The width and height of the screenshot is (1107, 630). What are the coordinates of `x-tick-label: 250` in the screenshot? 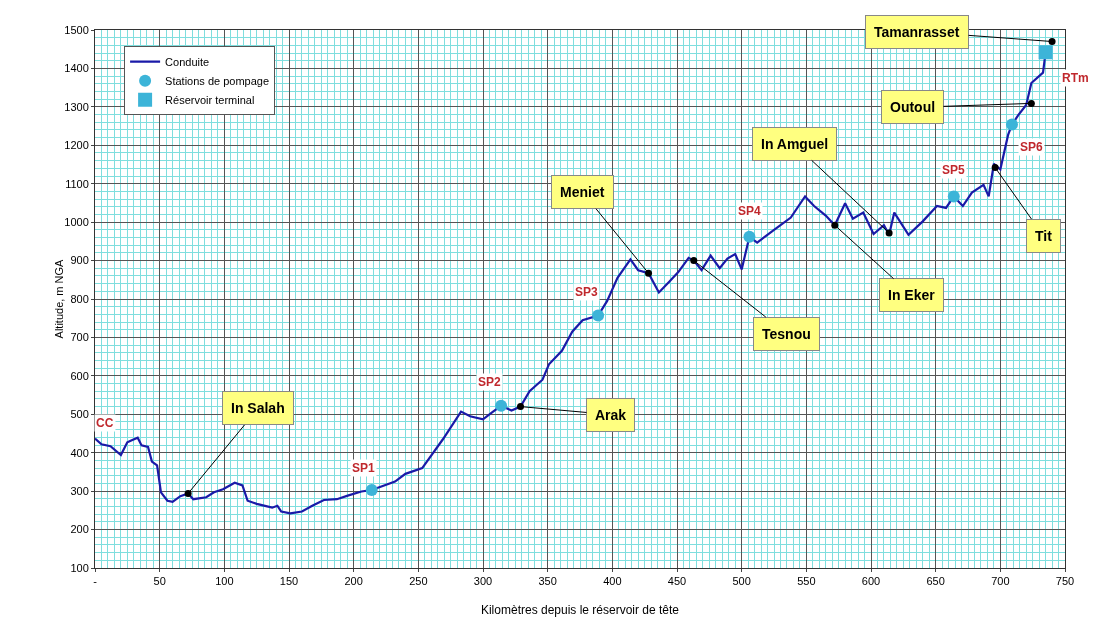 It's located at (418, 581).